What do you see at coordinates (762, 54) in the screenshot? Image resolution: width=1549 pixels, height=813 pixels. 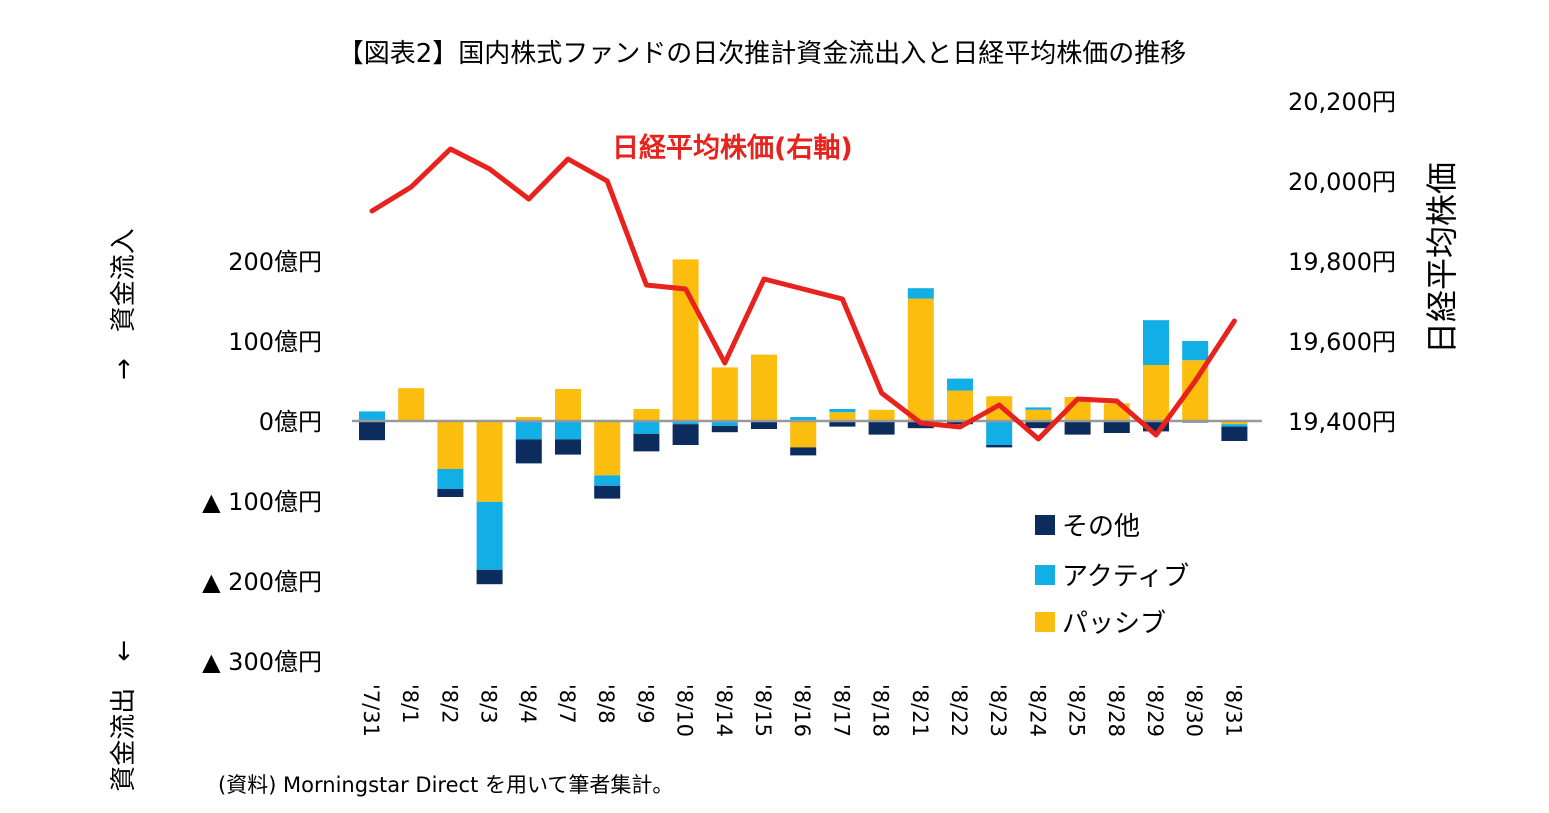 I see `chart-title: 【図表2】国内株式ファンドの日次推計資金流出入と日経平均株価の推移` at bounding box center [762, 54].